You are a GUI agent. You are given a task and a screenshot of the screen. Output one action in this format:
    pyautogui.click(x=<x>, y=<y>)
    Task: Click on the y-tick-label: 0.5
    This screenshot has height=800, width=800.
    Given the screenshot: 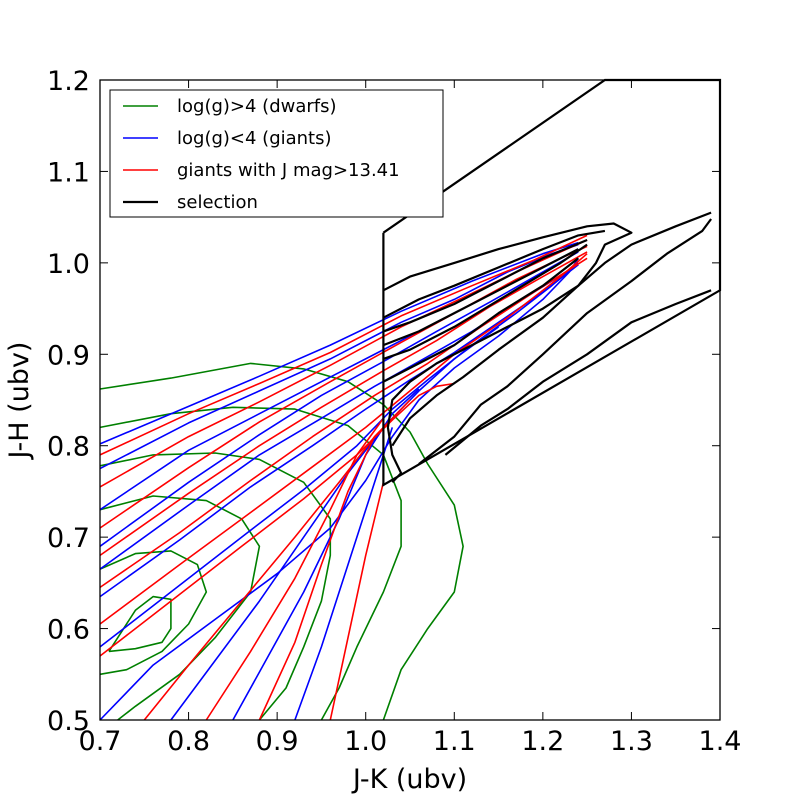 What is the action you would take?
    pyautogui.click(x=68, y=721)
    